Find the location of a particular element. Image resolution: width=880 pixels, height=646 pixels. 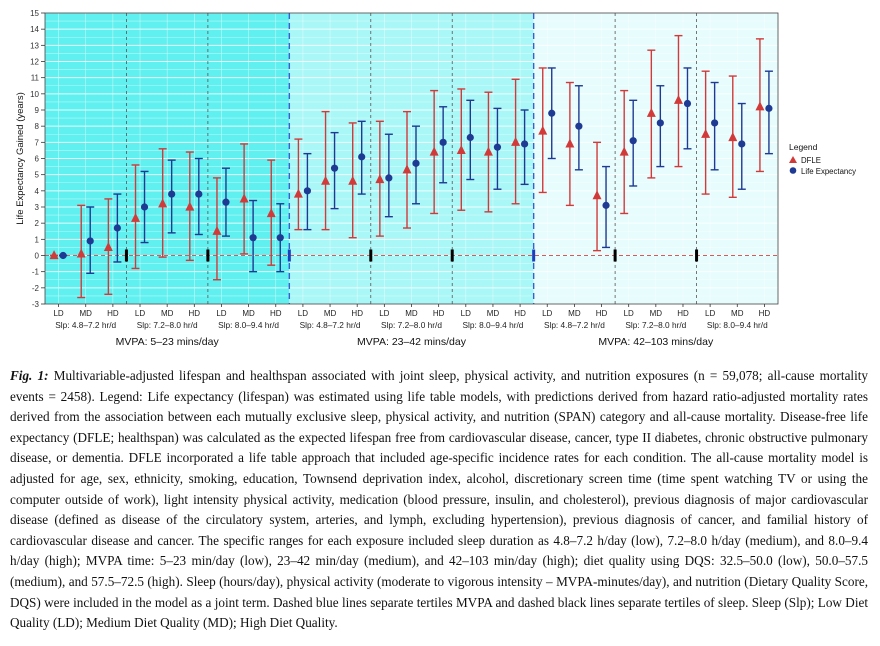

mvpa-group-label: MVPA: 42–103 mins/day is located at coordinates (656, 342).